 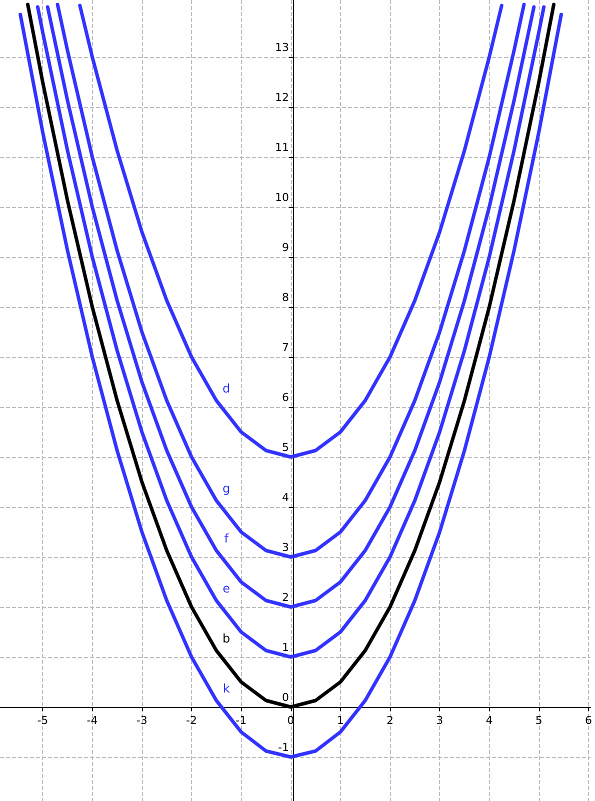 I want to click on y-tick-label: -1, so click(x=283, y=747).